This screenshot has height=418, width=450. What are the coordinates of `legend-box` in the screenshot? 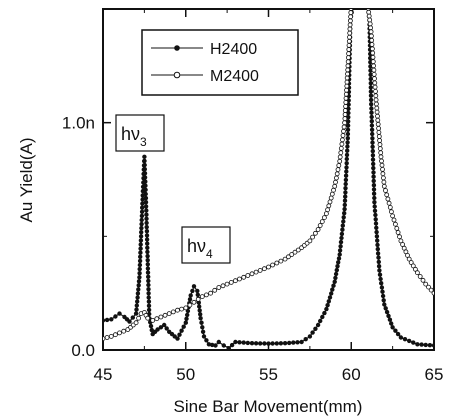 It's located at (220, 62).